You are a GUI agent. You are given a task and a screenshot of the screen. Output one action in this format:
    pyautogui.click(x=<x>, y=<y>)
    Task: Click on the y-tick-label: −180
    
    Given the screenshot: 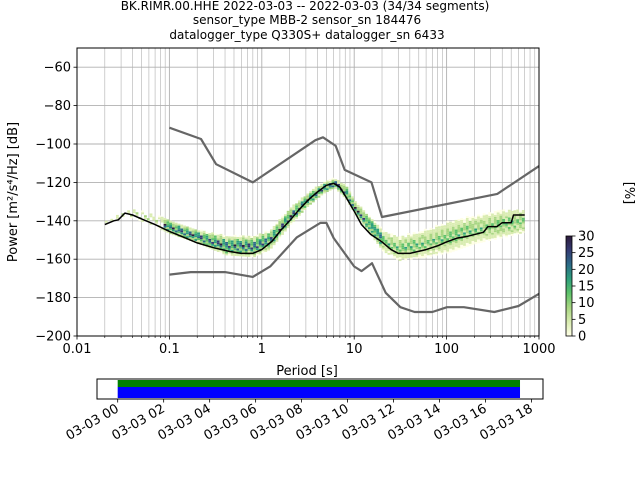 What is the action you would take?
    pyautogui.click(x=53, y=298)
    